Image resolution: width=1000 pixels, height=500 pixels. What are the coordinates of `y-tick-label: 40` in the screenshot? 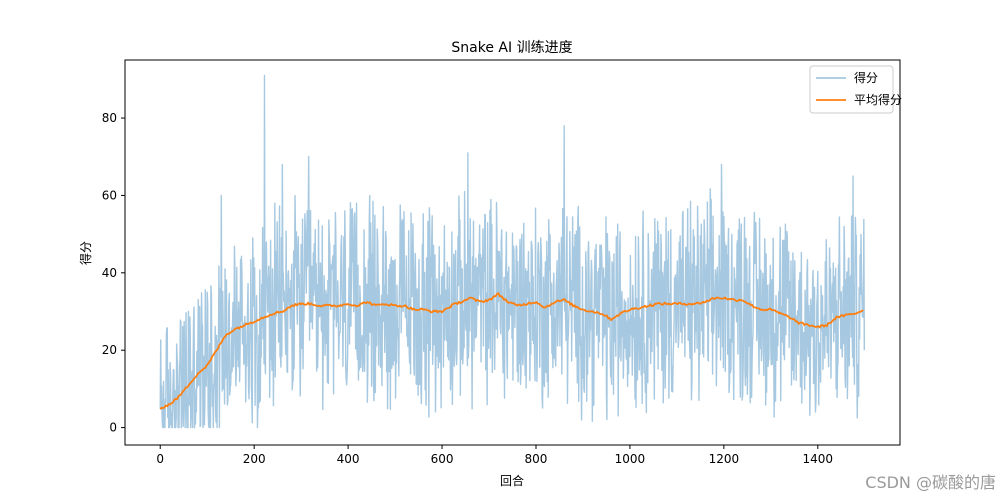 It's located at (109, 273).